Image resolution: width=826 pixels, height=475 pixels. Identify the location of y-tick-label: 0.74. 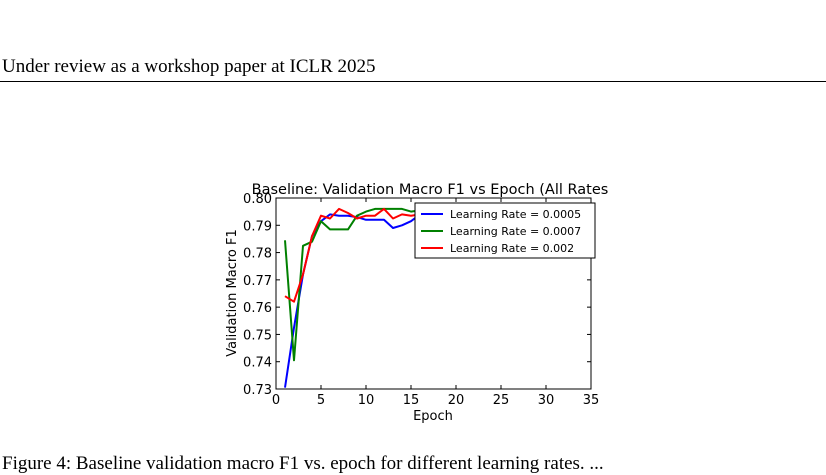
(257, 363).